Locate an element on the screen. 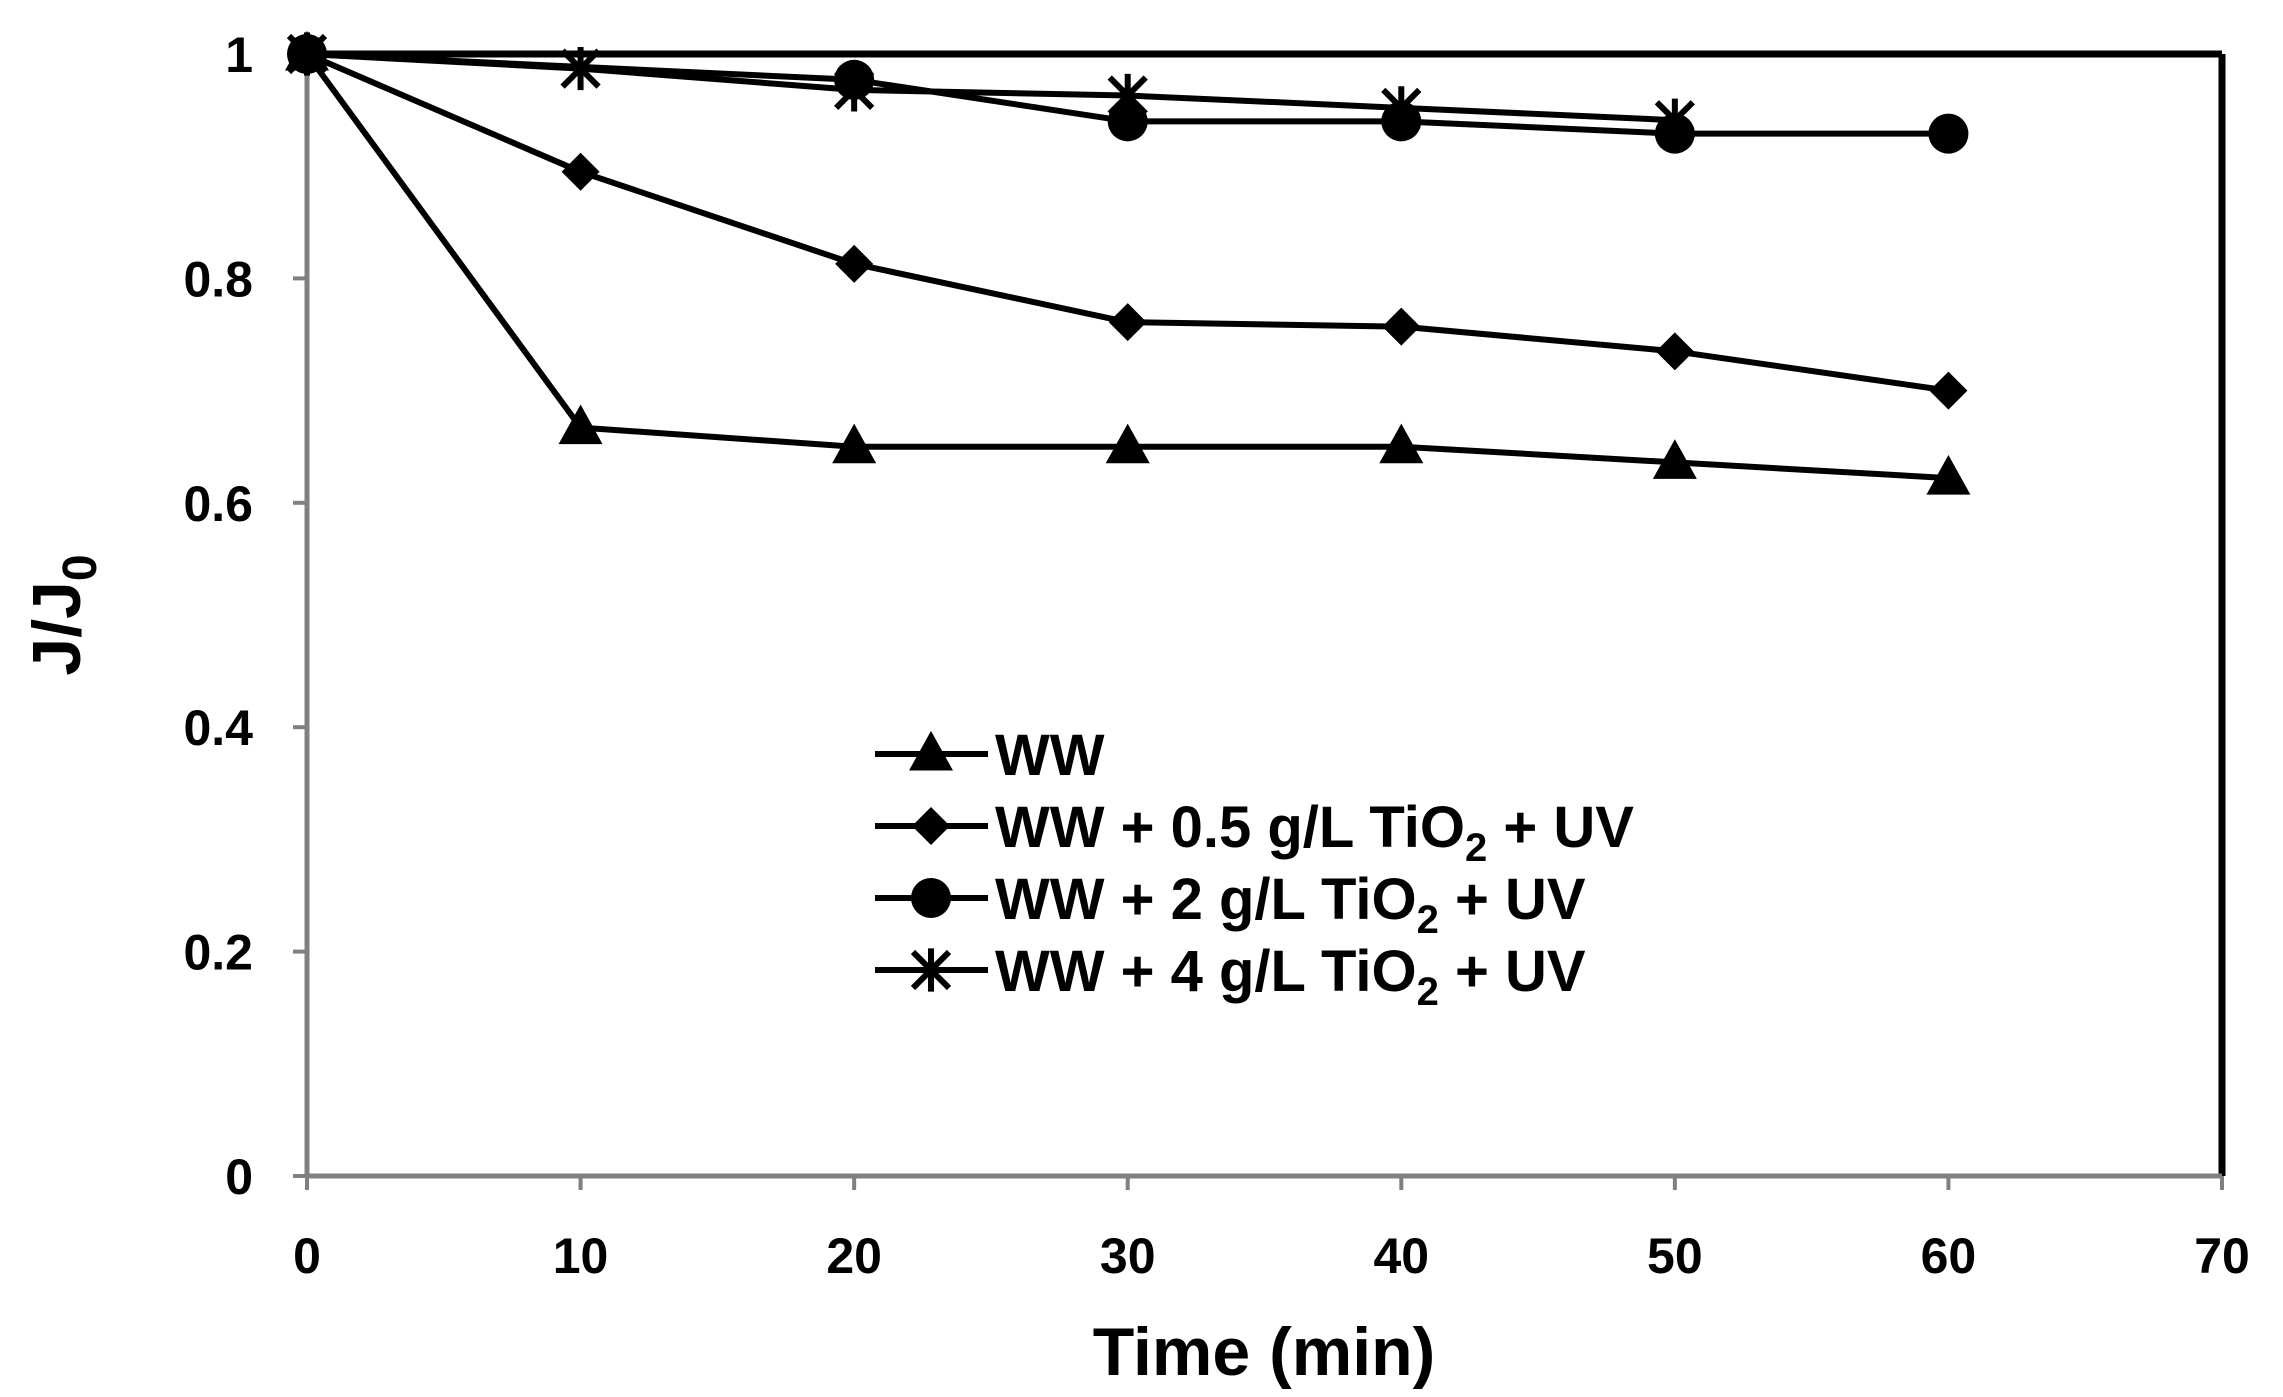 Image resolution: width=2283 pixels, height=1397 pixels. x-tick-label: 40 is located at coordinates (1401, 1256).